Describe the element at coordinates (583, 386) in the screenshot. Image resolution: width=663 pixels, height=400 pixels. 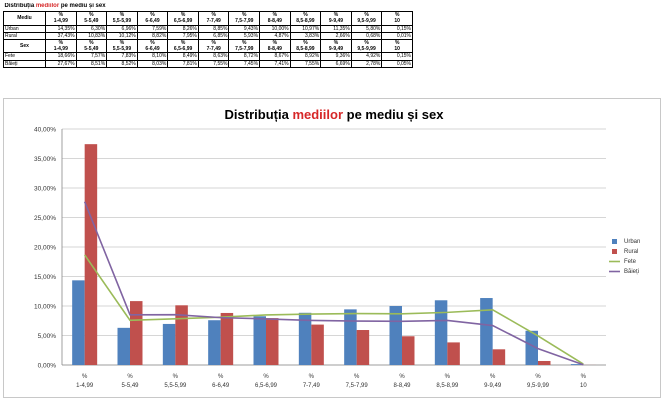
I see `x-tick-label: 10` at that location.